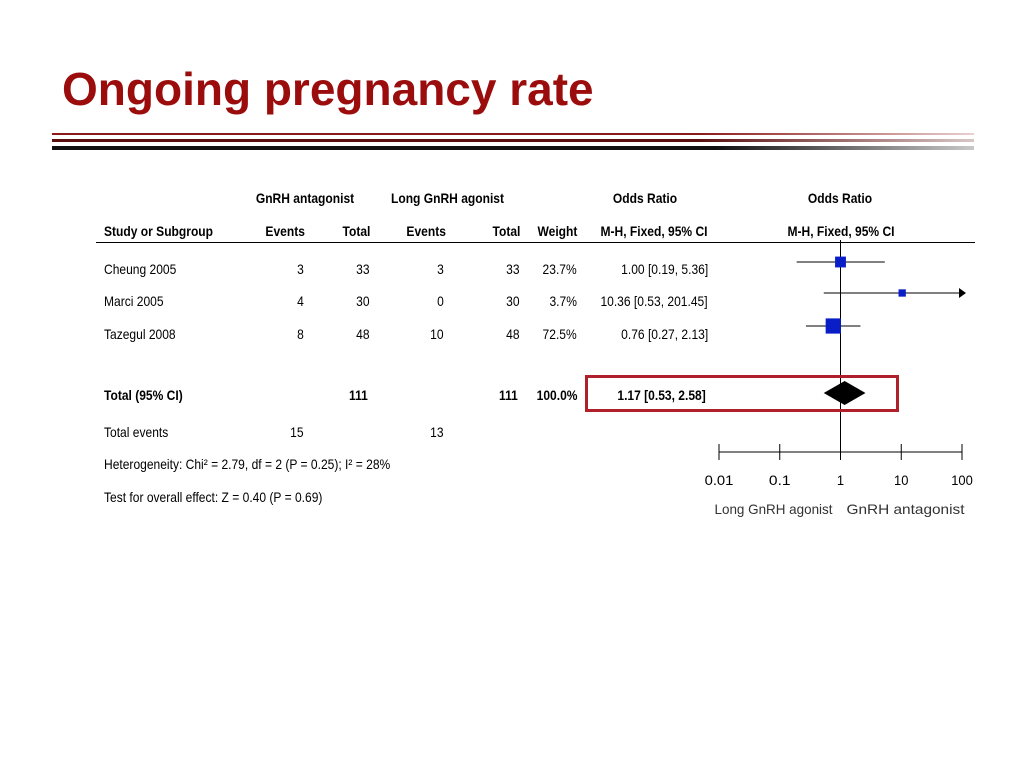 The height and width of the screenshot is (768, 1024). I want to click on row-ctl-events: 3, so click(440, 269).